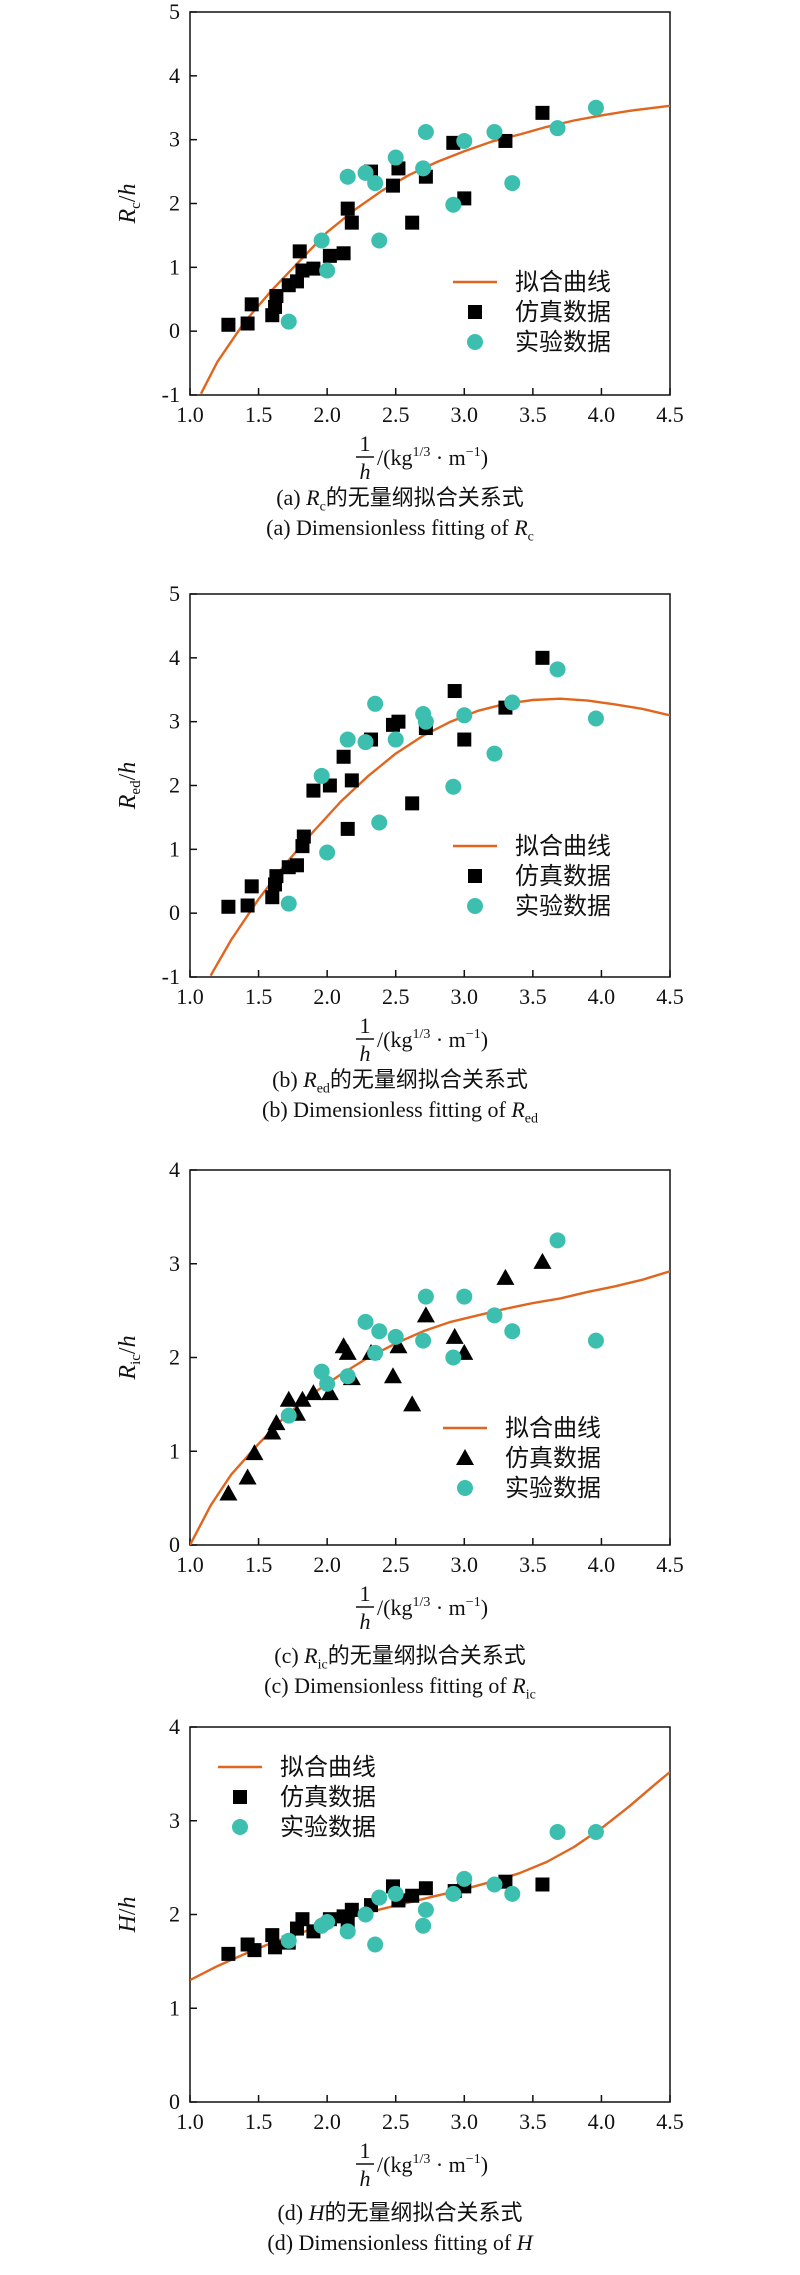 The image size is (800, 2275). I want to click on x-label-denominator: h, so click(365, 469).